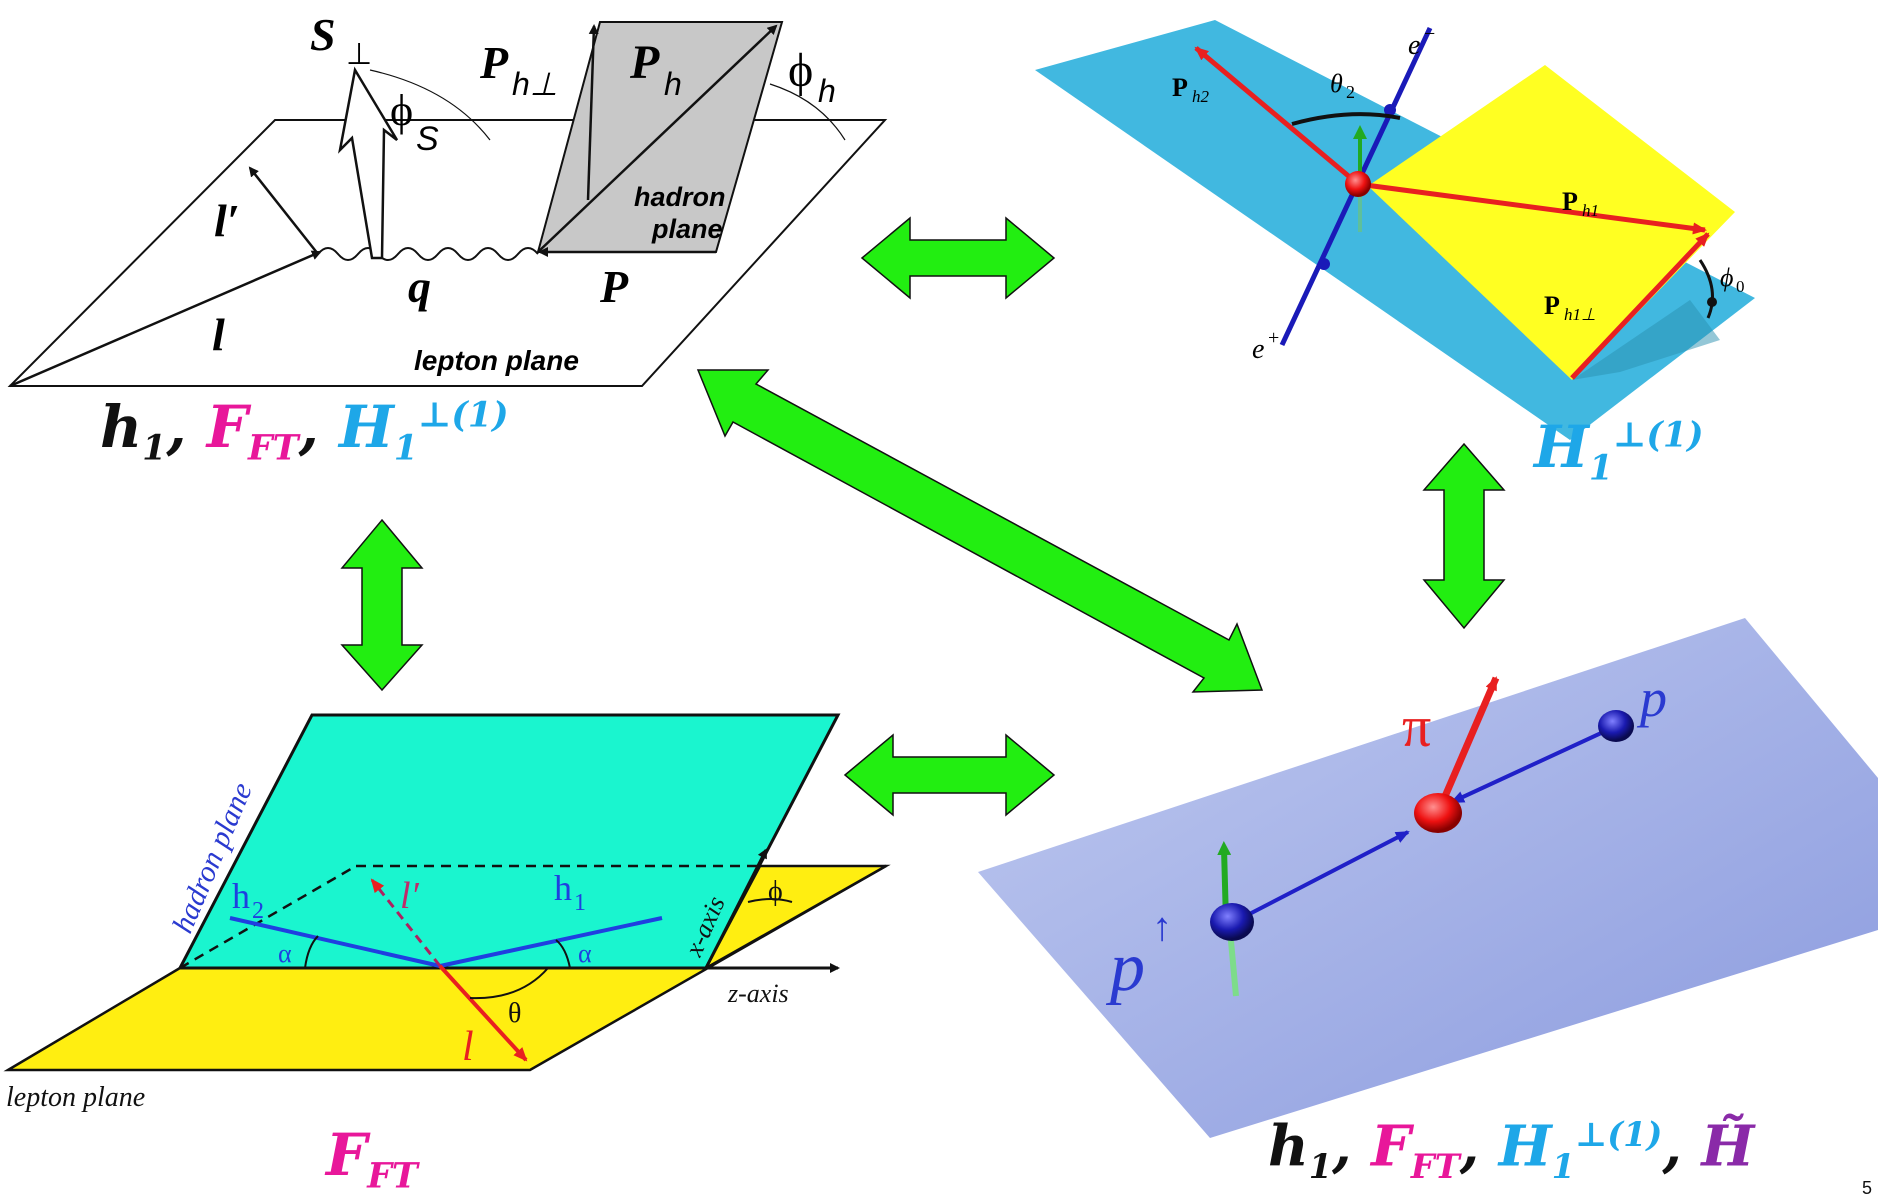  What do you see at coordinates (1277, 116) in the screenshot?
I see `ee-Ph2-line` at bounding box center [1277, 116].